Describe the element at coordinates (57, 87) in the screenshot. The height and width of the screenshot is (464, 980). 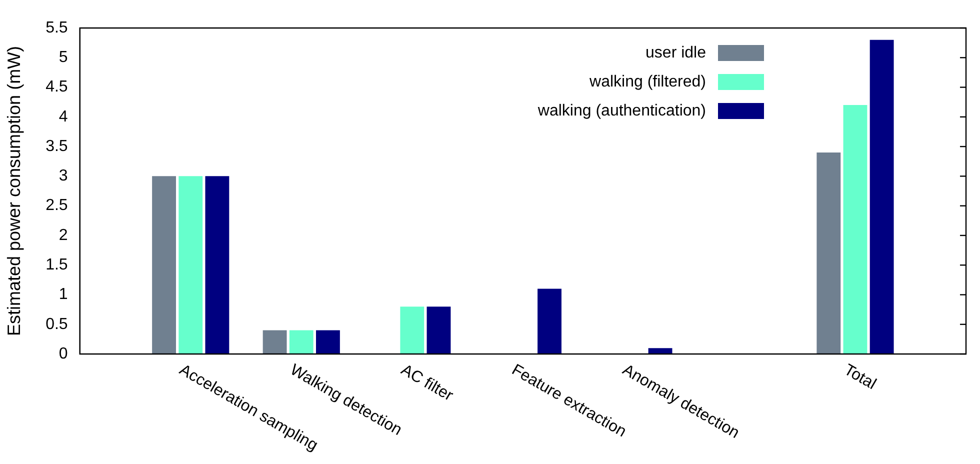
I see `y-tick-label: 4.5` at that location.